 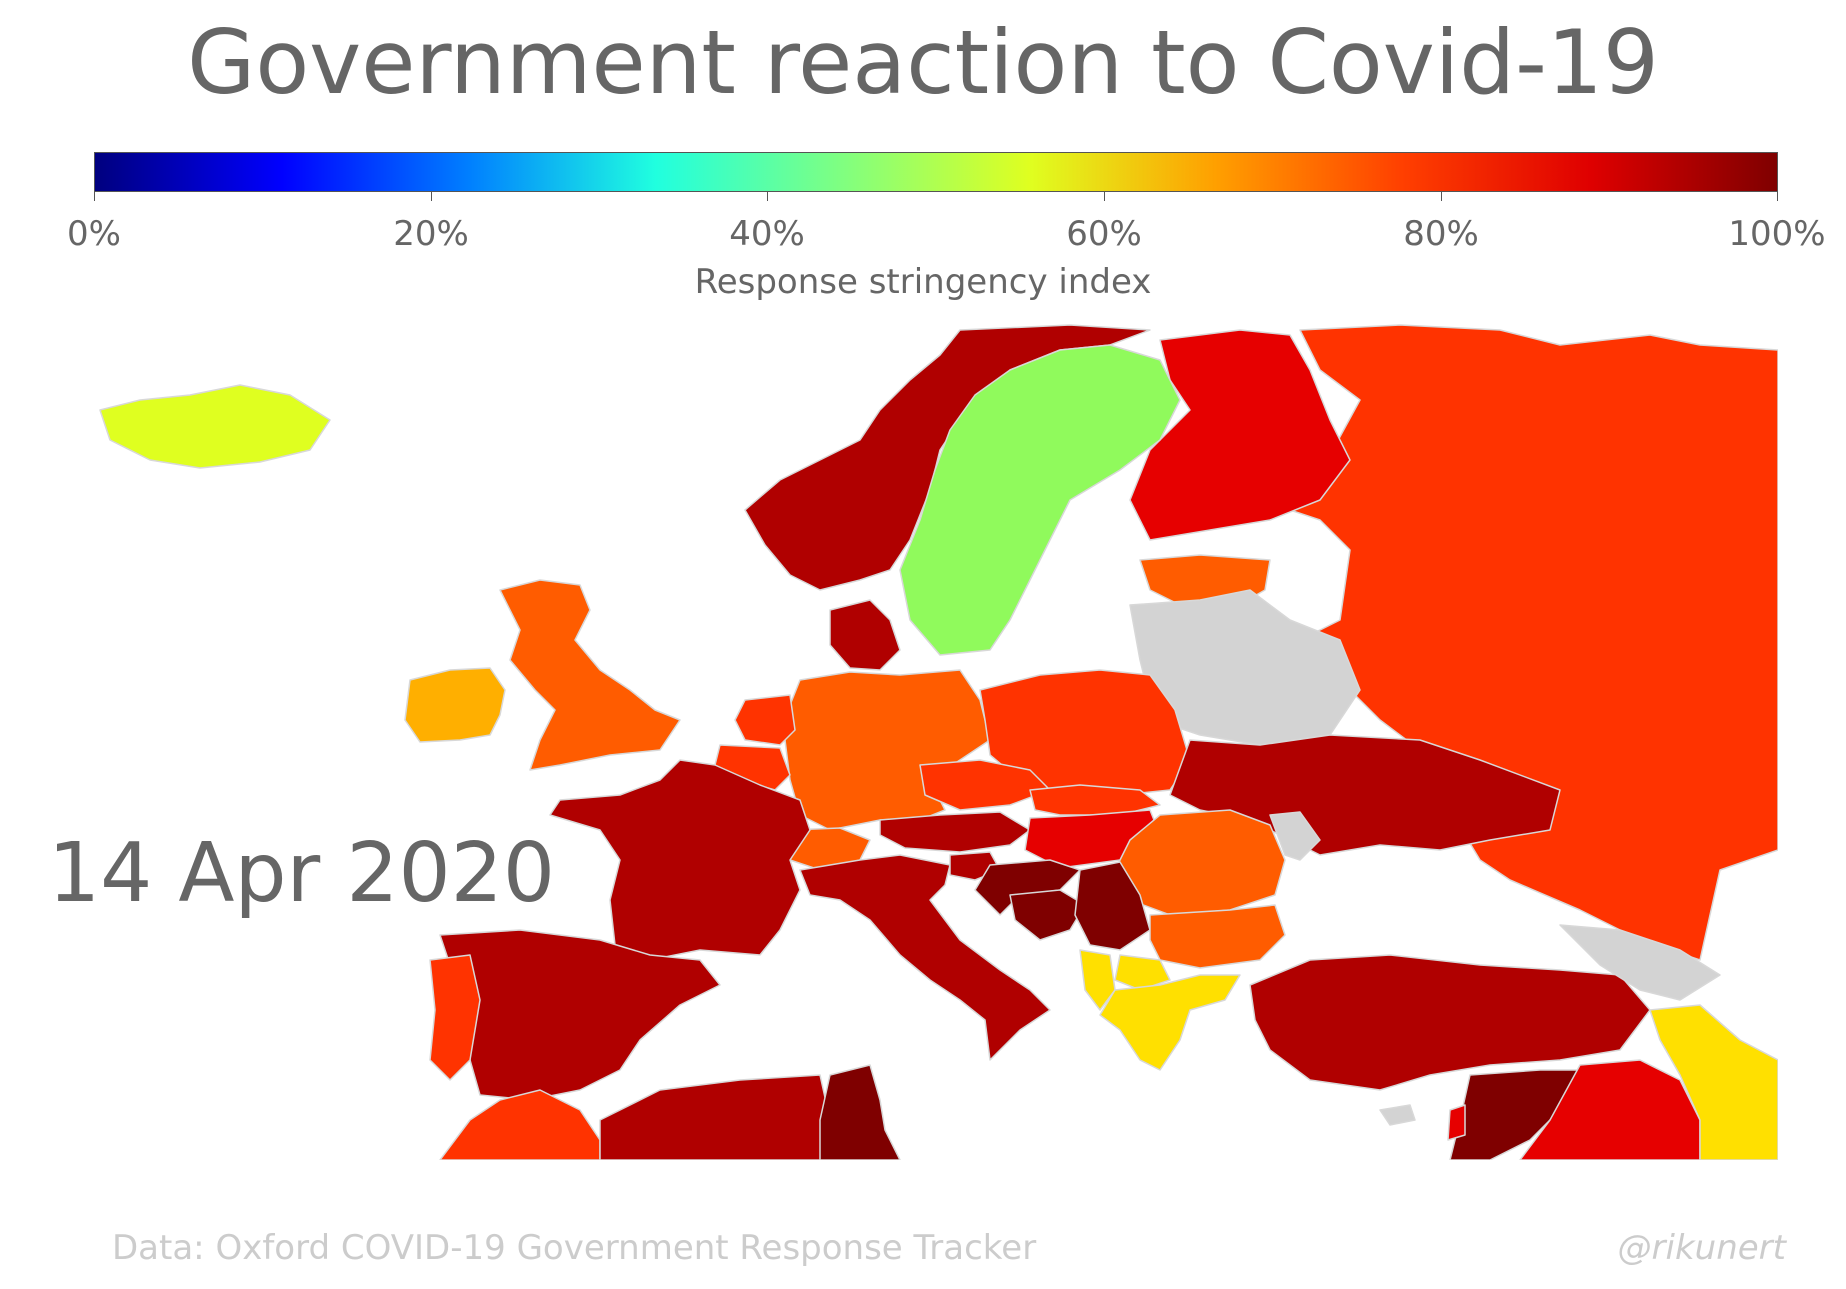 What do you see at coordinates (1640, 962) in the screenshot?
I see `country-georgia` at bounding box center [1640, 962].